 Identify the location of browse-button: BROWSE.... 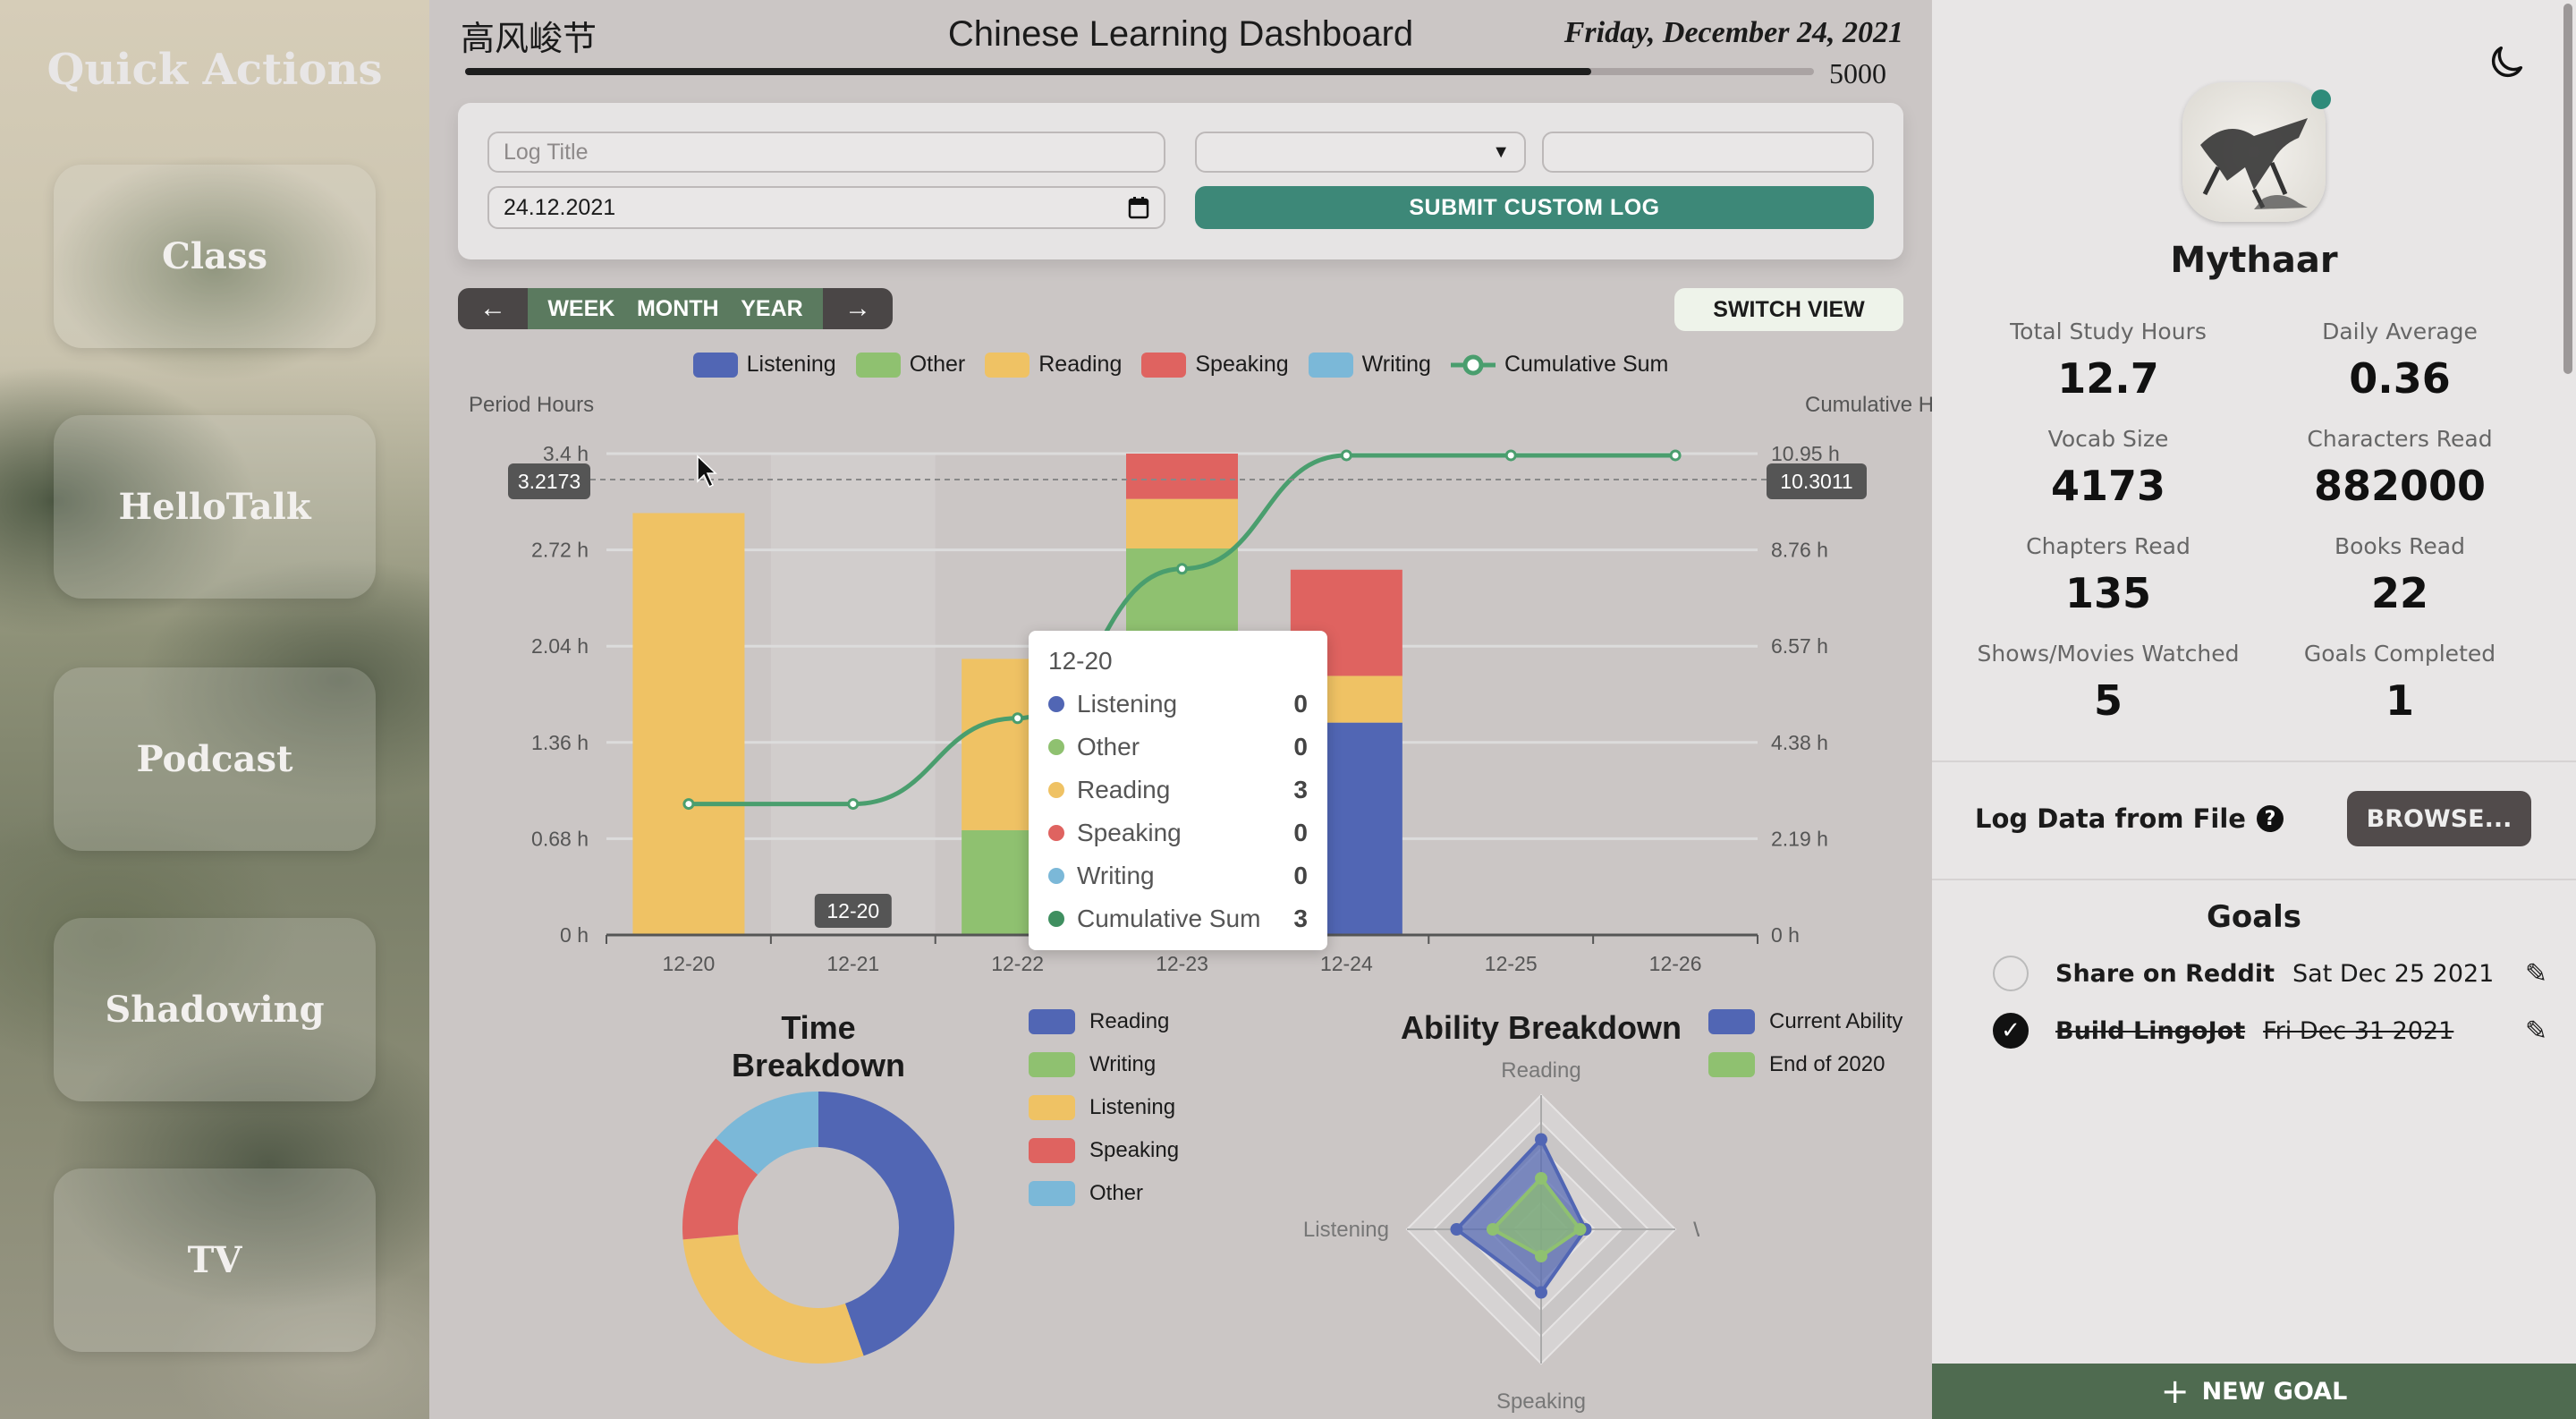
(2439, 818).